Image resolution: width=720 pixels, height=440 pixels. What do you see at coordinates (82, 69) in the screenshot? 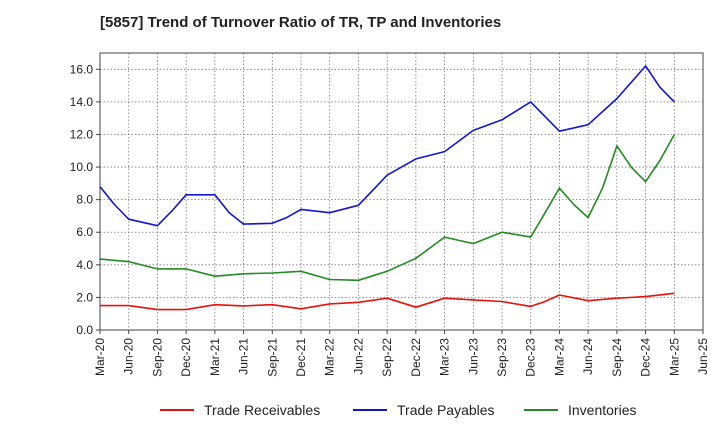
I see `y-tick-label: 16.0` at bounding box center [82, 69].